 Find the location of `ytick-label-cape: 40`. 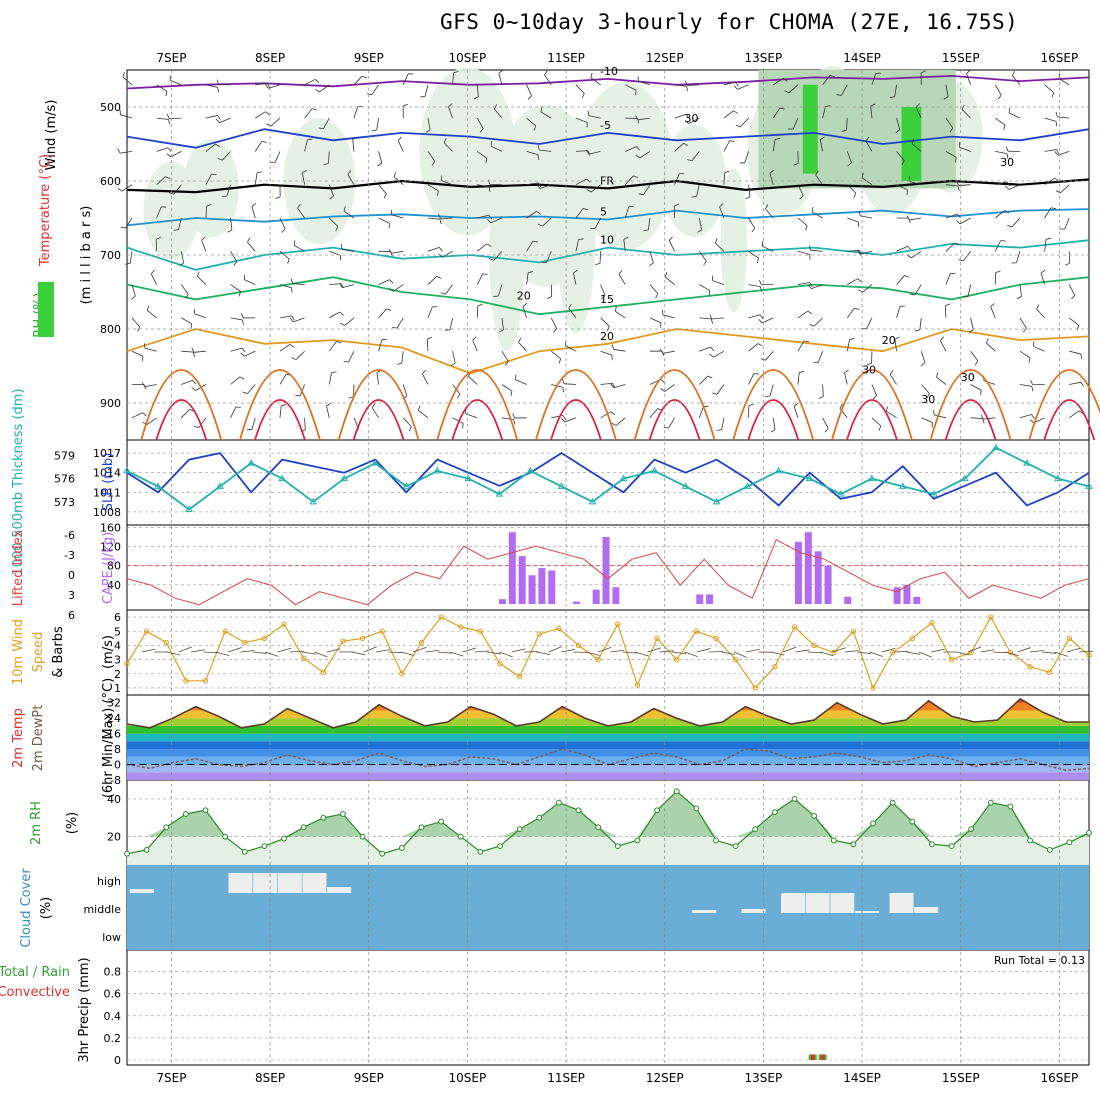

ytick-label-cape: 40 is located at coordinates (114, 585).